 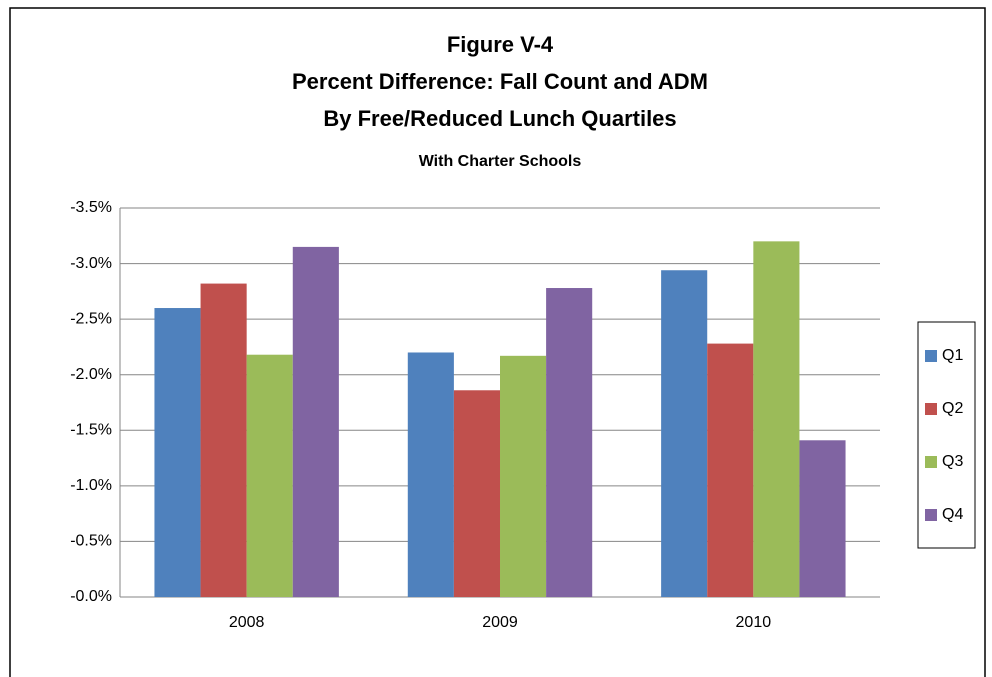 I want to click on y-tick-label: -0.0%, so click(x=91, y=596).